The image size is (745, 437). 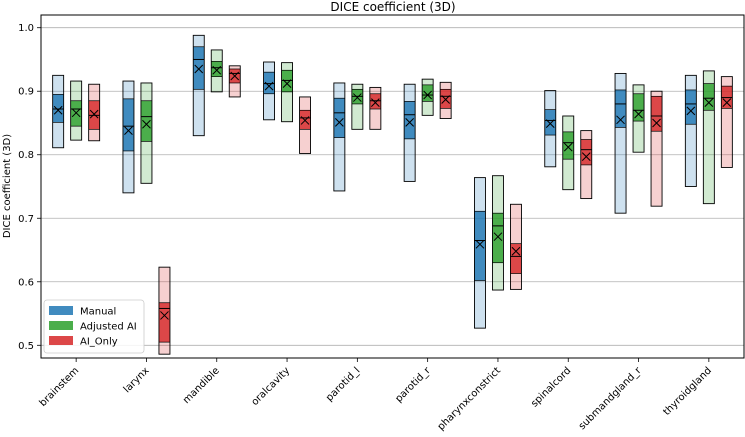 I want to click on y-tick-label: 0.7, so click(x=26, y=219).